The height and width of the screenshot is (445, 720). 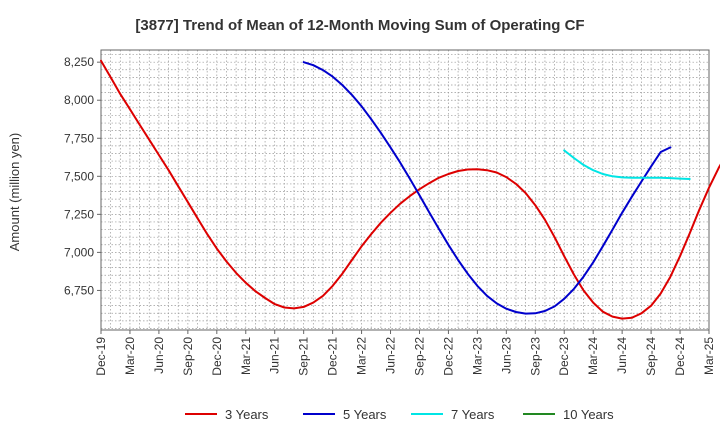 What do you see at coordinates (14, 192) in the screenshot?
I see `y-axis-label: Amount (million yen)` at bounding box center [14, 192].